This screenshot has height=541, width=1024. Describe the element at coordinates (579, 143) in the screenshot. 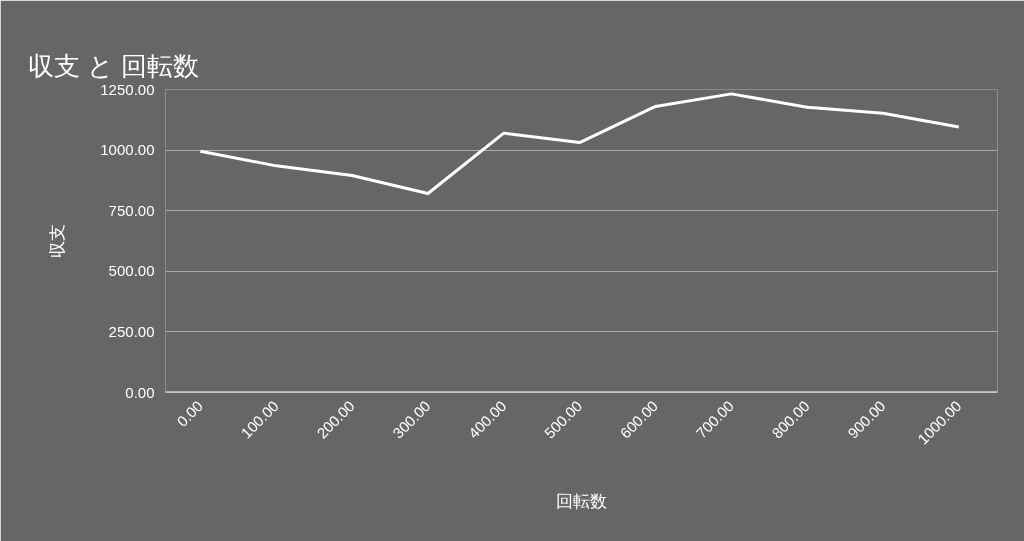

I see `line-series` at that location.